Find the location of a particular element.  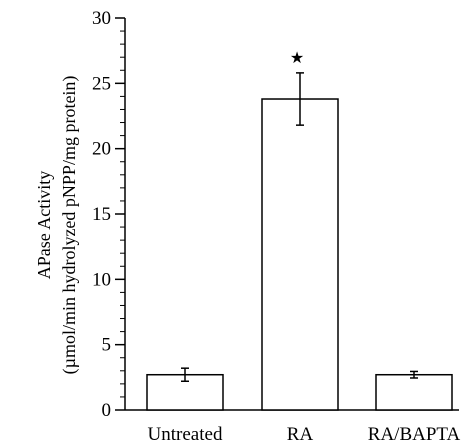

y-axis-title-line-2: (µmol/min hydrolyzed pNPP/mg protein) is located at coordinates (69, 225).